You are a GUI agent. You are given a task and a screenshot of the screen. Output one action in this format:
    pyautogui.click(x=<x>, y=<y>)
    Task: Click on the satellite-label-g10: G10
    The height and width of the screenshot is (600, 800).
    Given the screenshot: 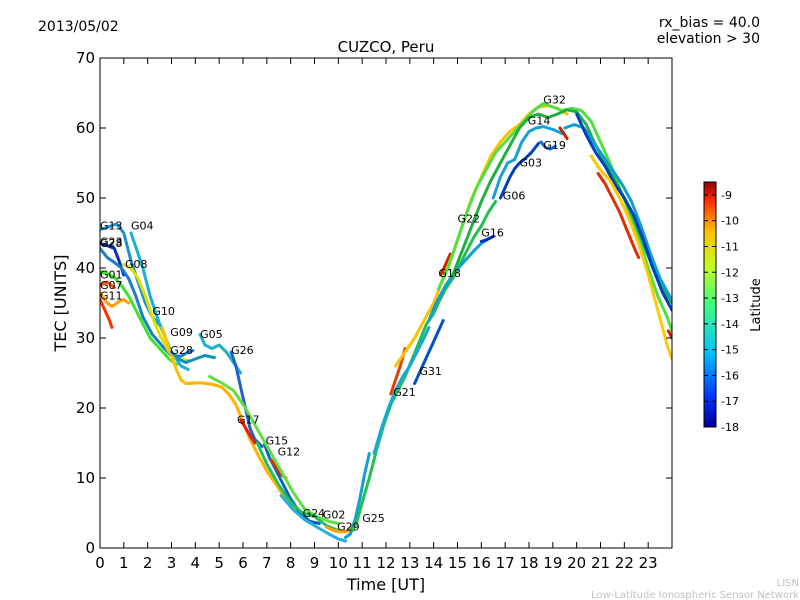 What is the action you would take?
    pyautogui.click(x=163, y=311)
    